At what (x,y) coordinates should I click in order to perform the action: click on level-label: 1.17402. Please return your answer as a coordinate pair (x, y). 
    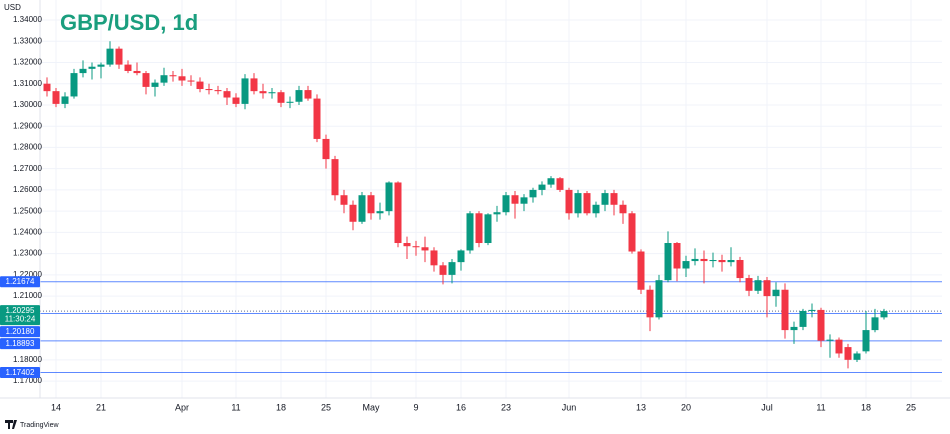
    Looking at the image, I should click on (20, 373).